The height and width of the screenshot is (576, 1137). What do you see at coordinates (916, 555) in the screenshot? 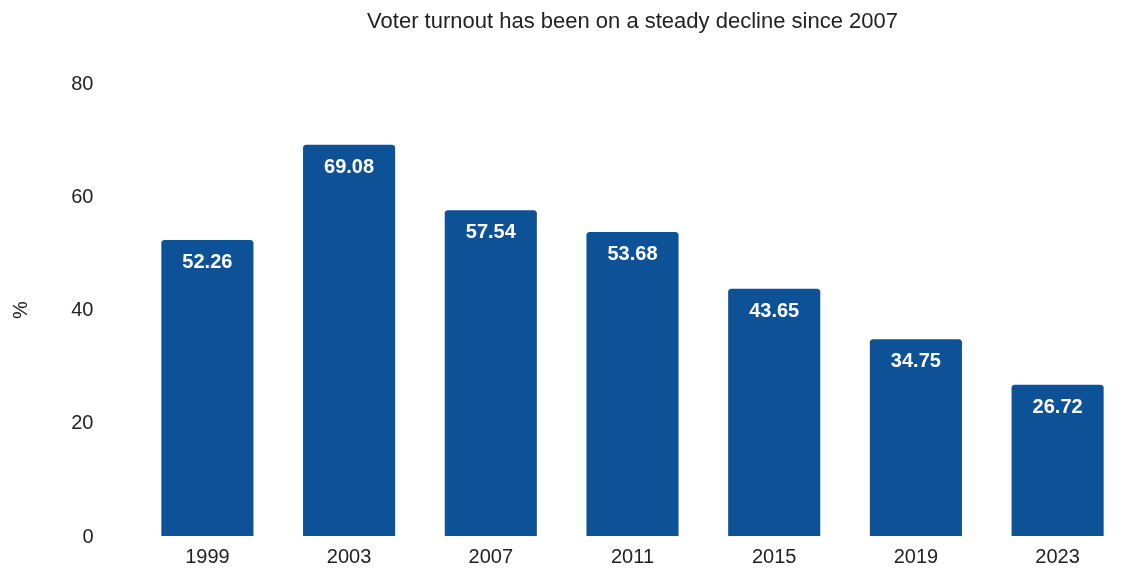
I see `x-tick-label: 2019` at bounding box center [916, 555].